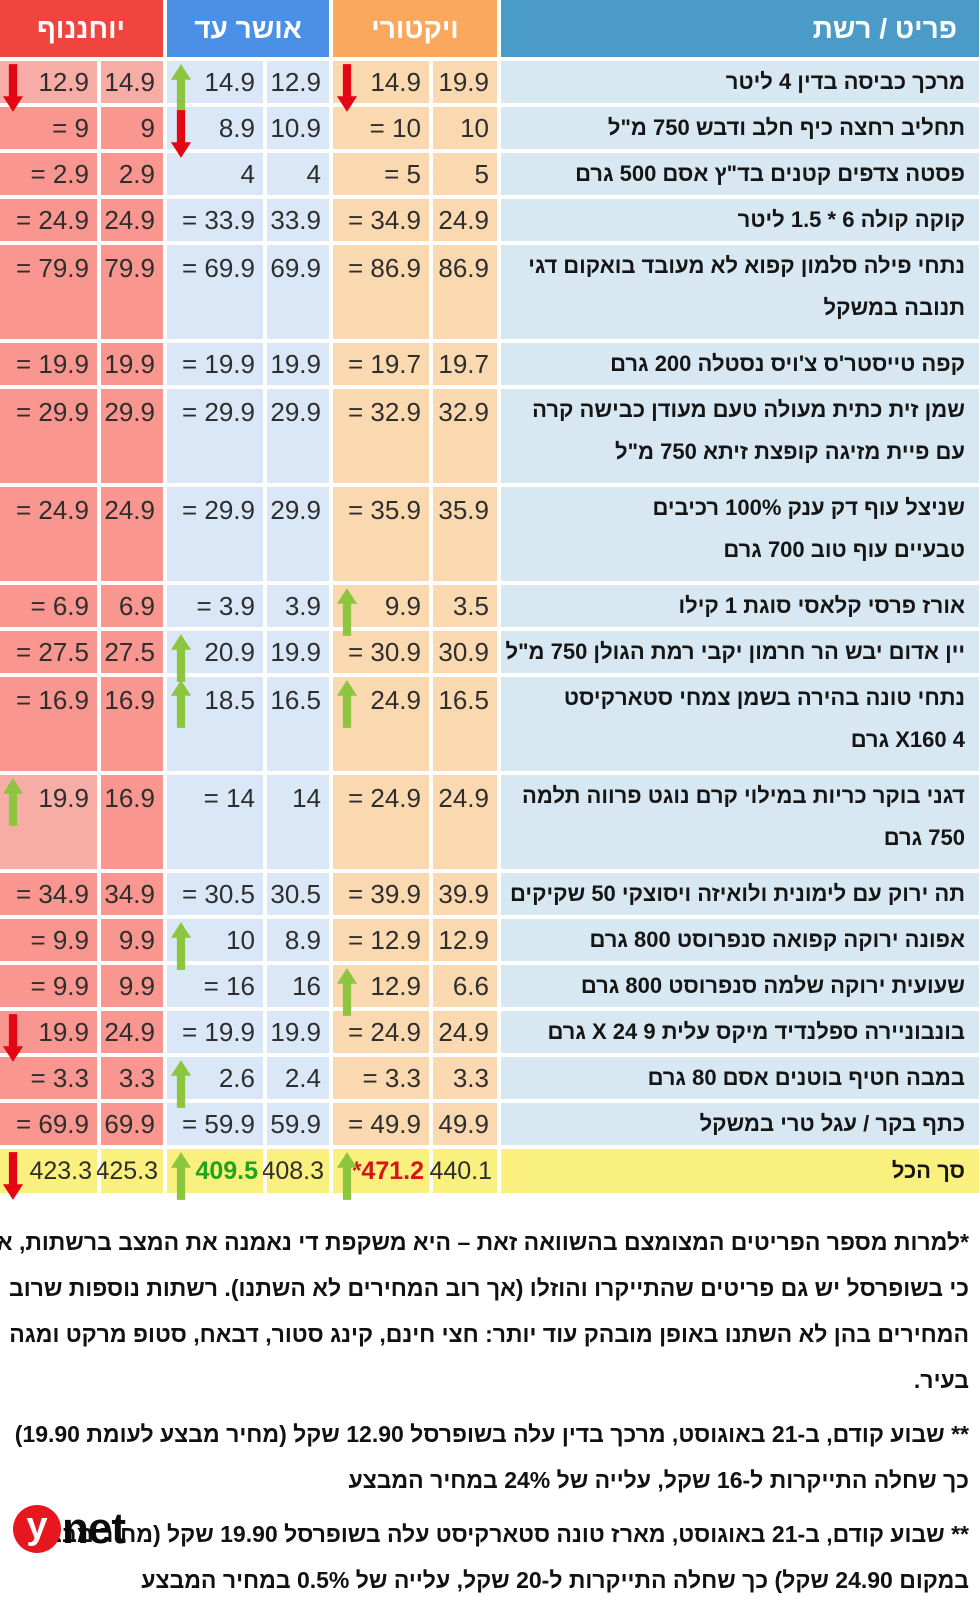  I want to click on price-old-value: 3.5, so click(471, 605).